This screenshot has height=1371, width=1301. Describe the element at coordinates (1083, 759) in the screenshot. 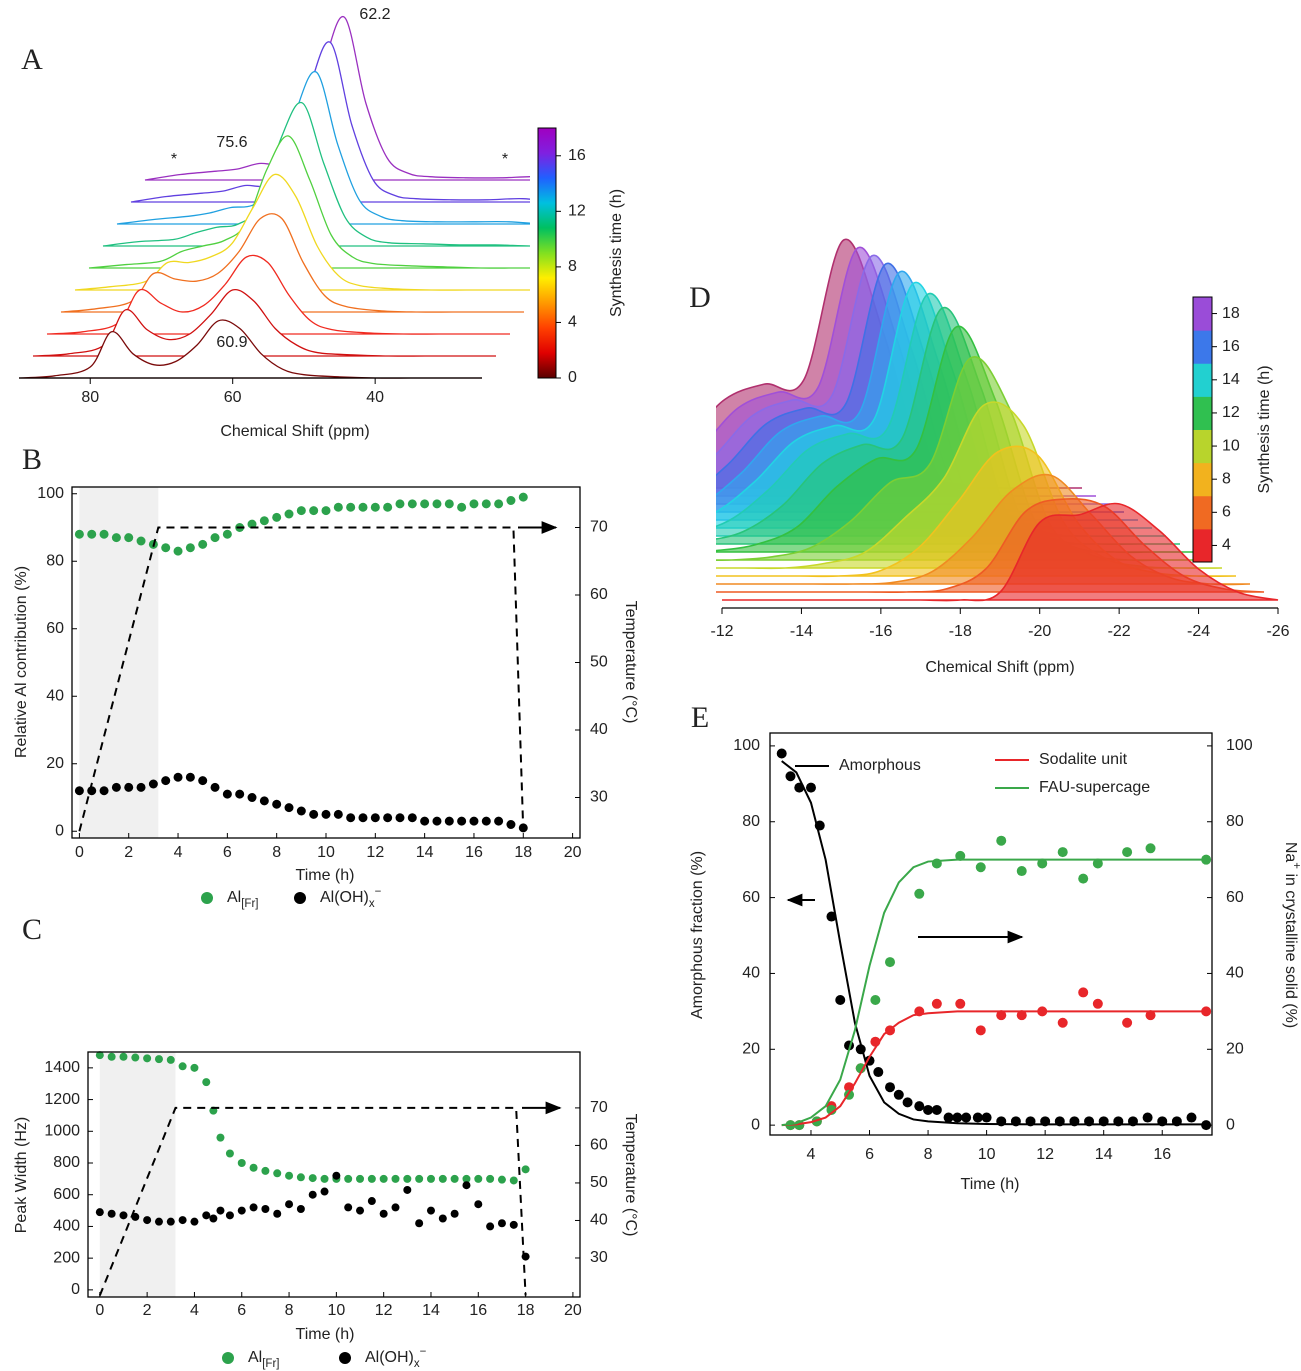

I see `legend-label: Sodalite unit` at that location.